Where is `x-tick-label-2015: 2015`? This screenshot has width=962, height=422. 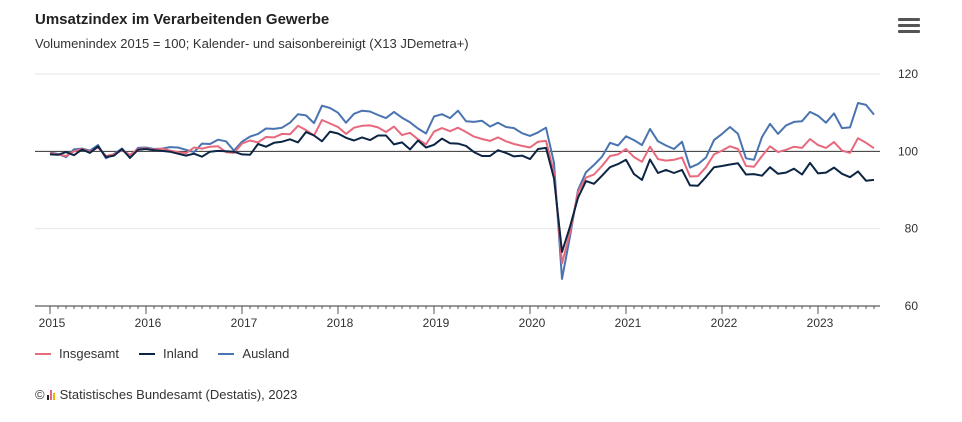 x-tick-label-2015: 2015 is located at coordinates (52, 323).